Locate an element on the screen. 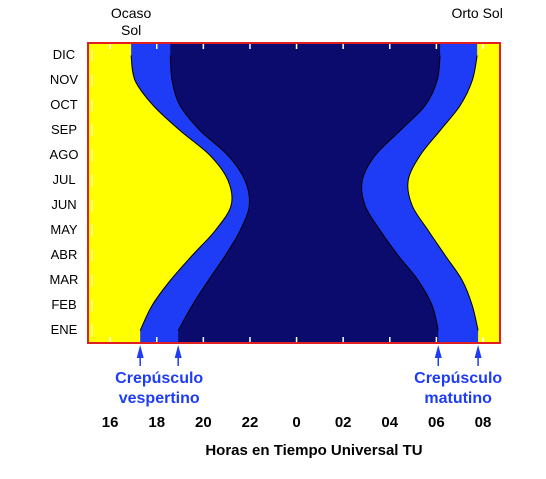  y-tick-label: ABR is located at coordinates (64, 254).